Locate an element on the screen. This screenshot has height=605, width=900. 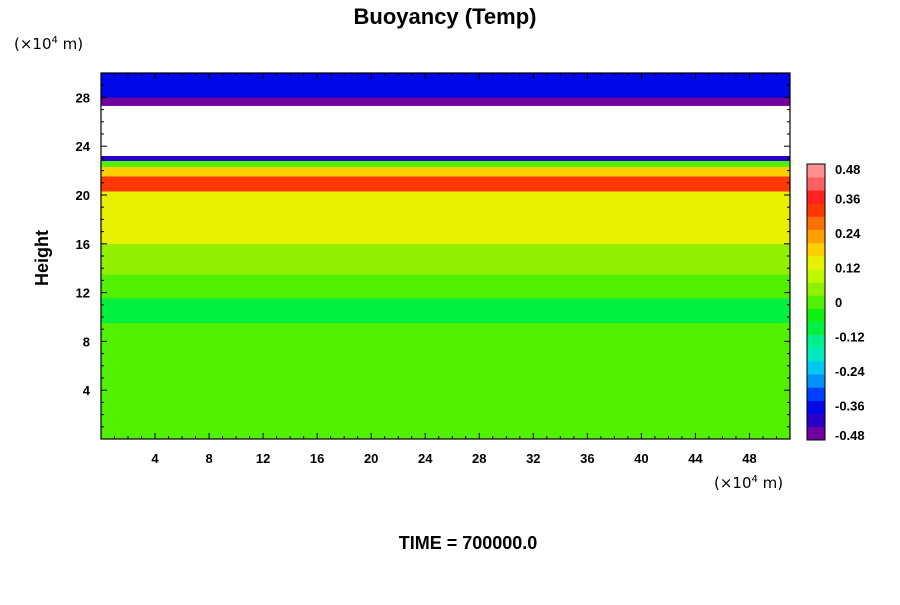
x-tick-label: 32 is located at coordinates (533, 458).